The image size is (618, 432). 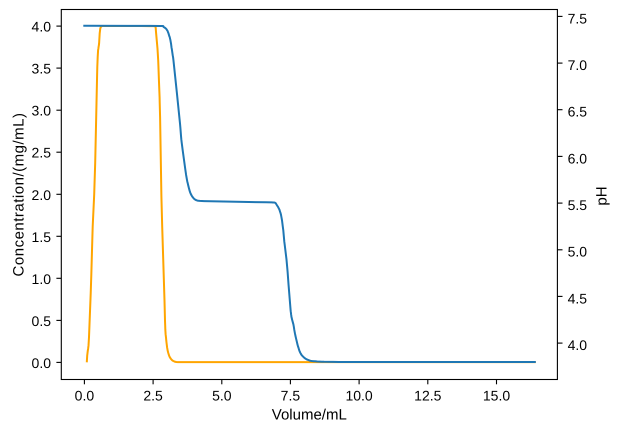 I want to click on svg-text: 3.0, so click(x=42, y=111).